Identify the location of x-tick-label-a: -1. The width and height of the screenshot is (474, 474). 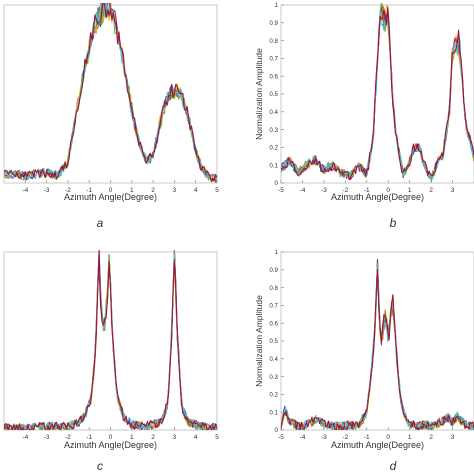
(89, 190).